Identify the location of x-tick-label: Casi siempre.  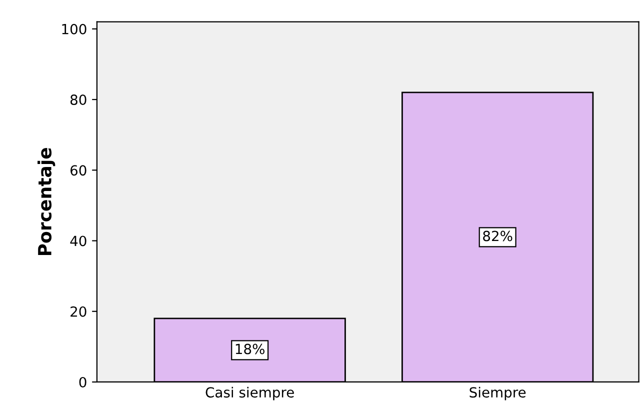
(250, 393).